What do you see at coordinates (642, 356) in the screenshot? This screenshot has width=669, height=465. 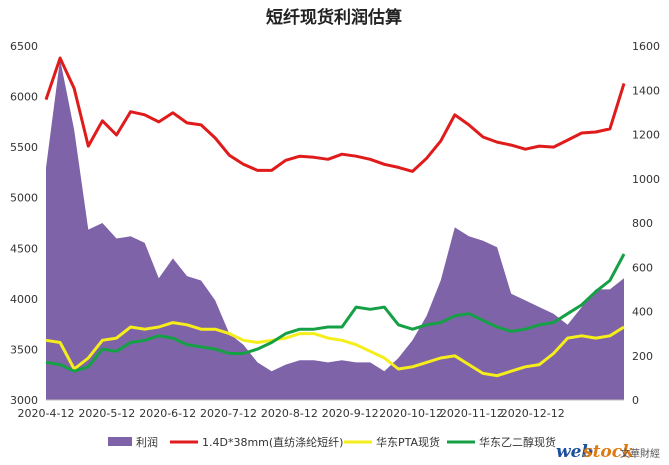 I see `right-axis-tick-label: 200` at bounding box center [642, 356].